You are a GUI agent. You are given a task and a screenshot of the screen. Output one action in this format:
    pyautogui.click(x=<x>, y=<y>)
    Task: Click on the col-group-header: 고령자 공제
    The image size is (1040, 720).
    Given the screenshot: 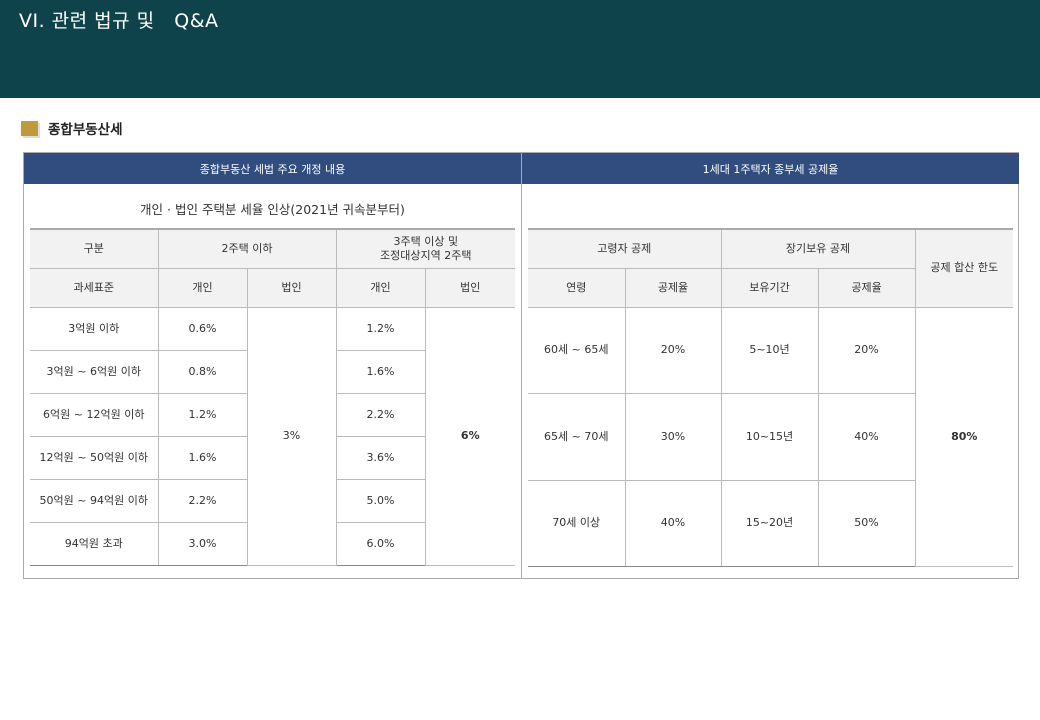 What is the action you would take?
    pyautogui.click(x=625, y=248)
    